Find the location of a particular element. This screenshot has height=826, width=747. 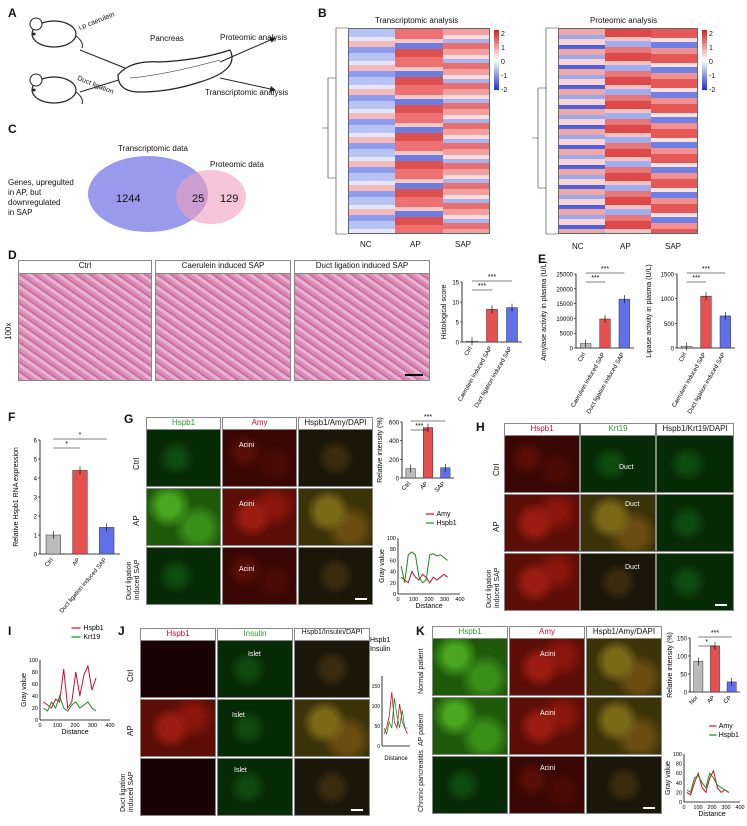

j-row-ctrl: Ctrl is located at coordinates (130, 675).